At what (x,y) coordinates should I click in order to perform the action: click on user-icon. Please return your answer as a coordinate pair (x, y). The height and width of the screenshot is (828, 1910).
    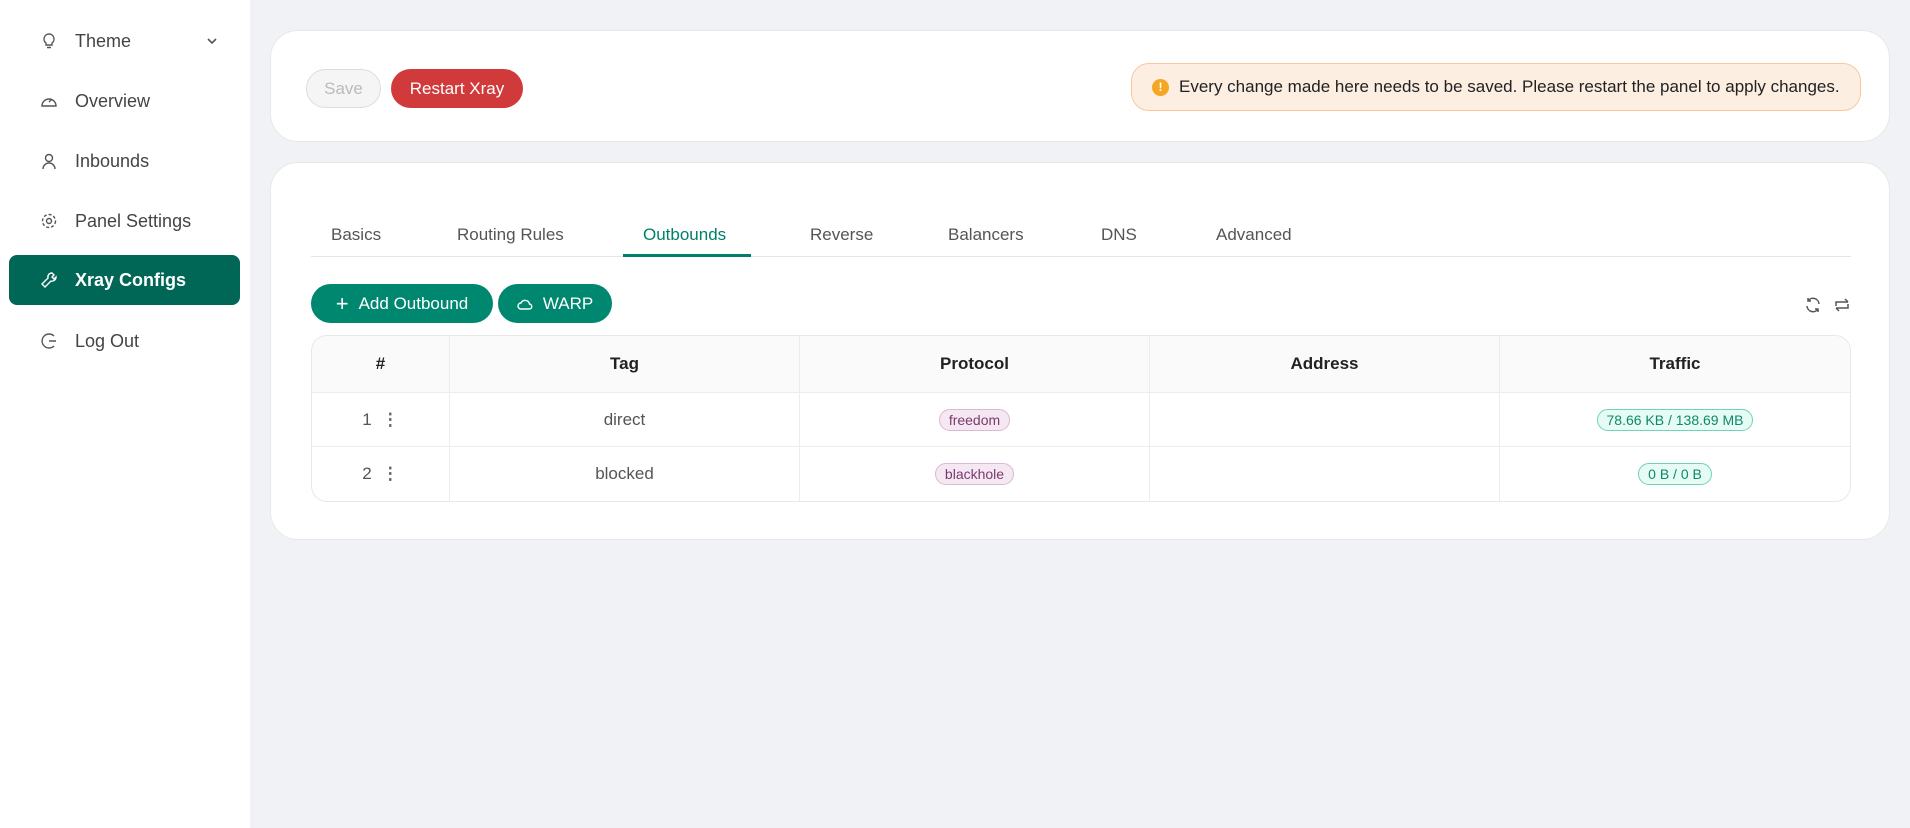
    Looking at the image, I should click on (49, 161).